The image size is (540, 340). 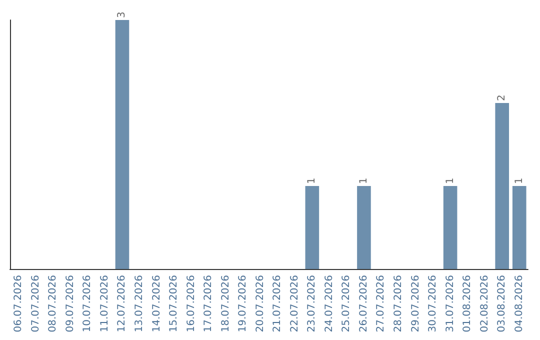 I want to click on x-tick-label: 07.07.2026, so click(x=36, y=303).